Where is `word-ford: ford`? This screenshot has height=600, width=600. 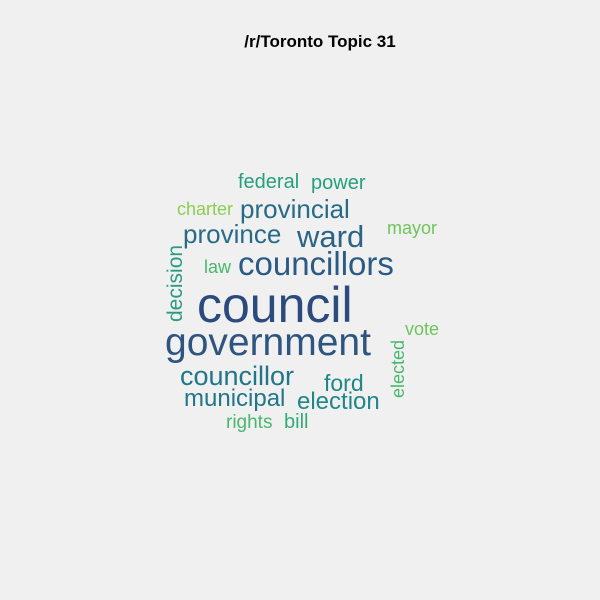
word-ford: ford is located at coordinates (344, 383).